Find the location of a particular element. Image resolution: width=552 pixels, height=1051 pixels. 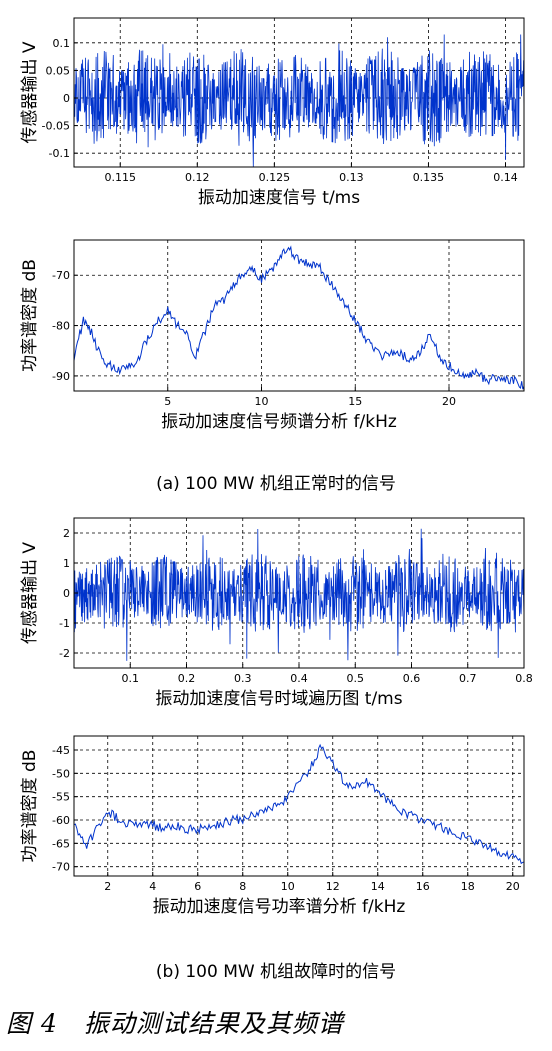

x-tick-label: 0.5 is located at coordinates (356, 678).